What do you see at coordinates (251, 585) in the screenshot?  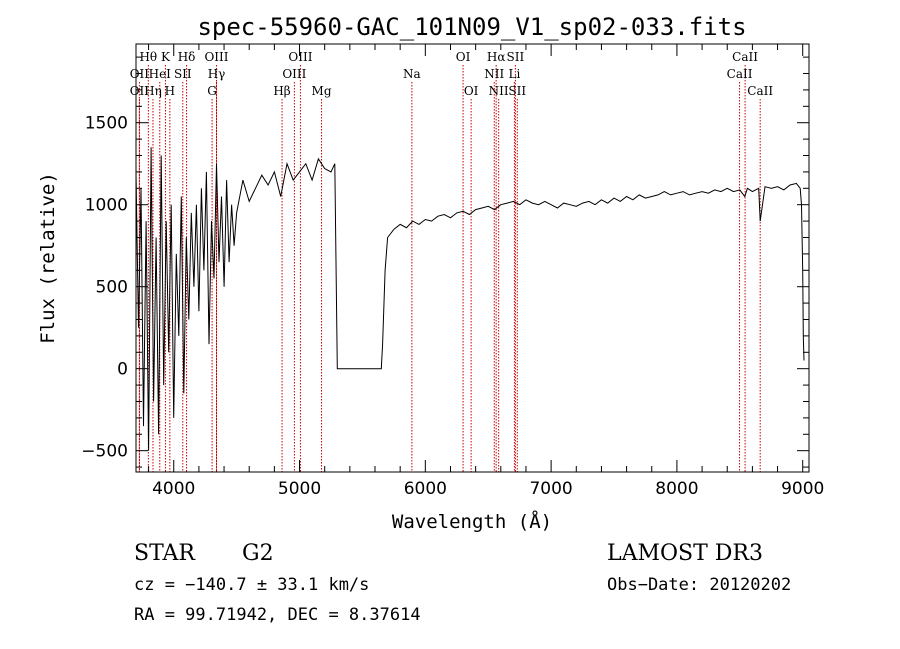 I see `redshift-velocity: cz = −140.7 ± 33.1 km/s` at bounding box center [251, 585].